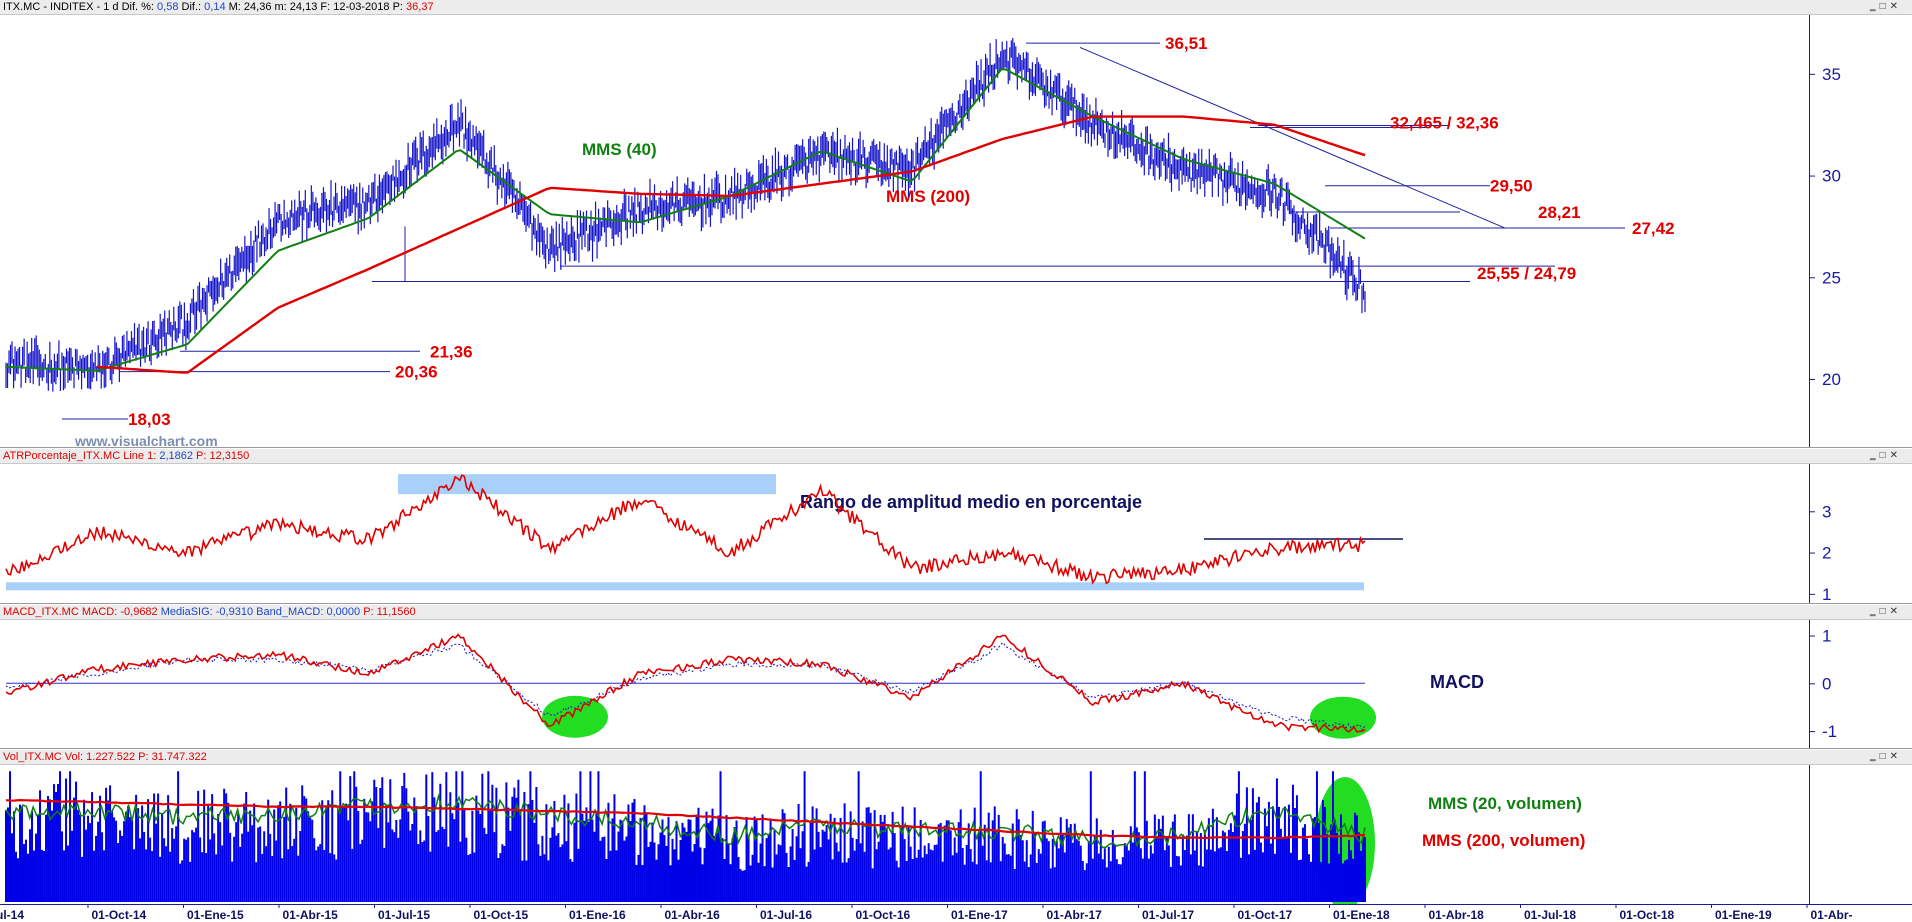 This screenshot has height=922, width=1912. What do you see at coordinates (1886, 455) in the screenshot?
I see `atr-window-controls-icon: ‗□✕` at bounding box center [1886, 455].